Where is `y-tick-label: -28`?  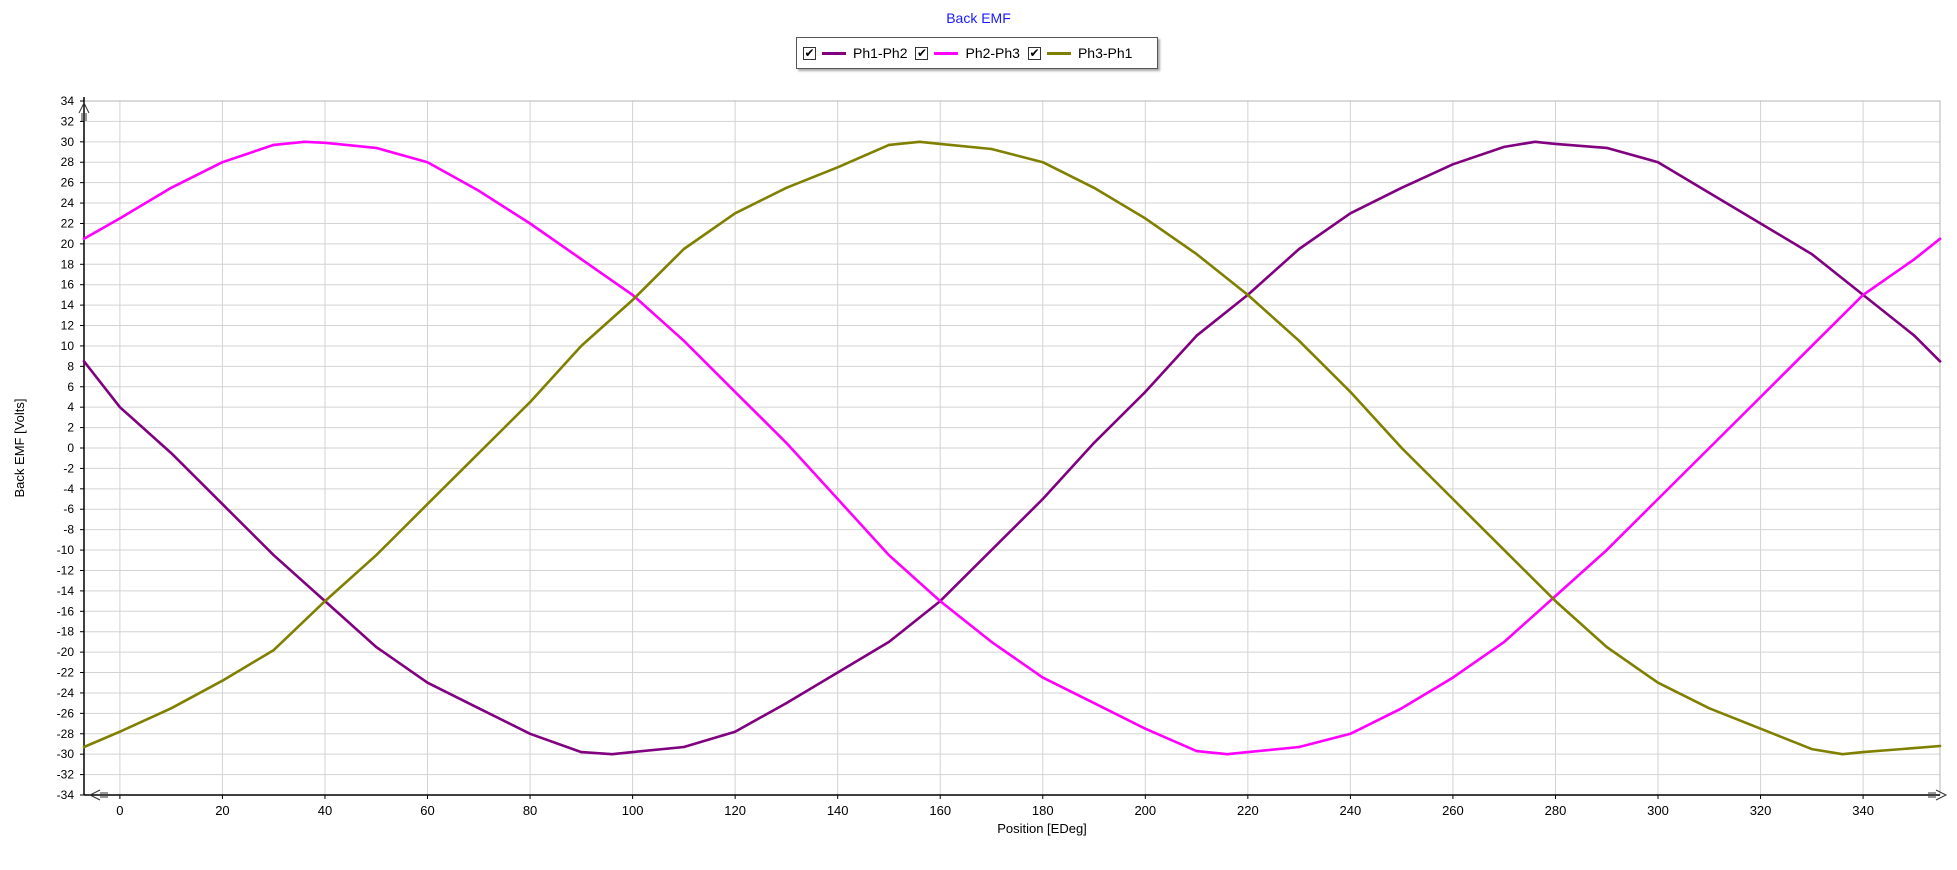 y-tick-label: -28 is located at coordinates (66, 734).